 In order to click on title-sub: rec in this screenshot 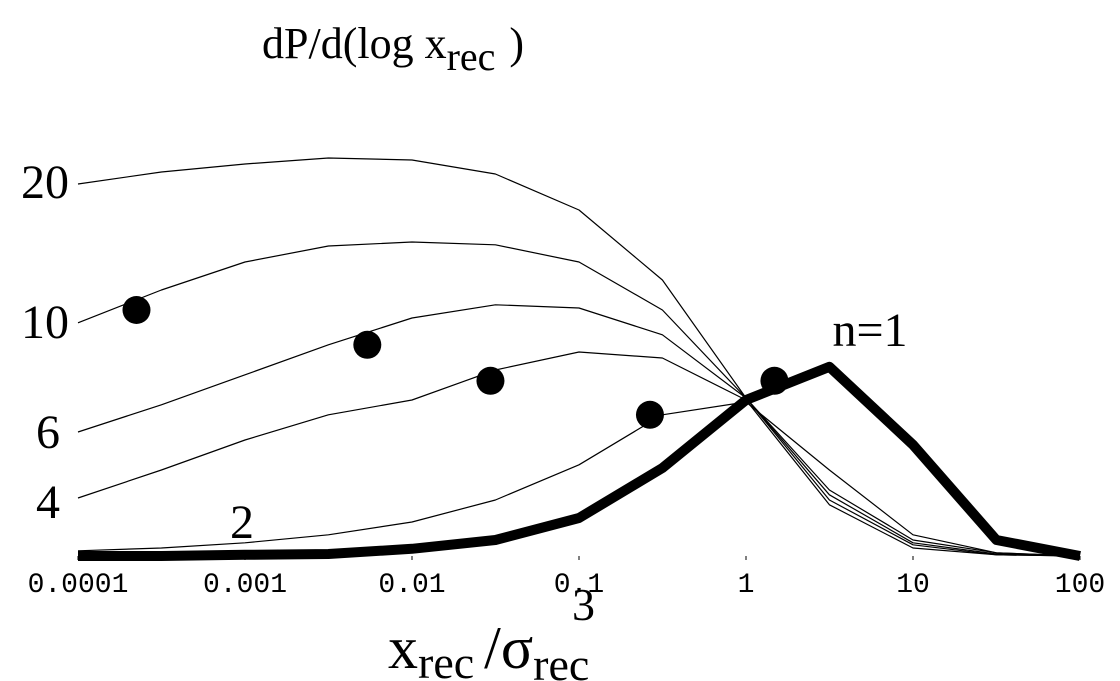, I will do `click(471, 56)`.